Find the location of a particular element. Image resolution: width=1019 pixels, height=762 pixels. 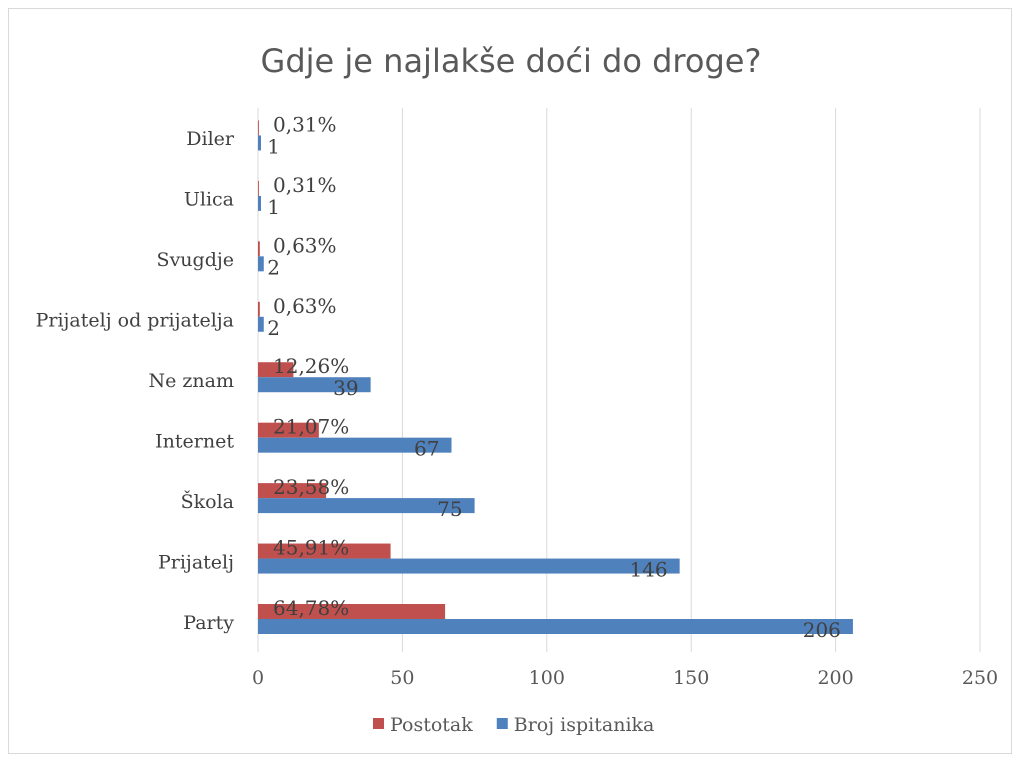

bar-broj-ispitanika-ne-znam is located at coordinates (314, 385).